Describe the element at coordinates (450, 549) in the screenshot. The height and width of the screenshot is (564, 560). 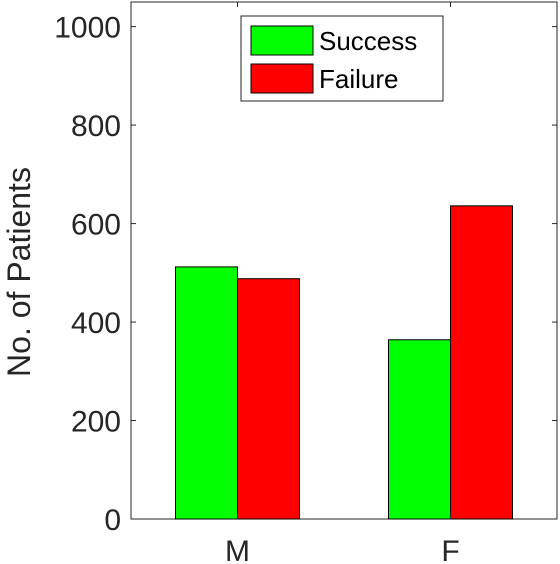
I see `x-tick-label-f: F` at that location.